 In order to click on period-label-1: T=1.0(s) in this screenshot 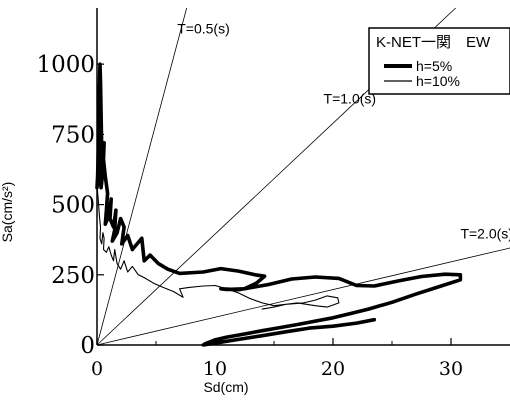, I will do `click(350, 98)`.